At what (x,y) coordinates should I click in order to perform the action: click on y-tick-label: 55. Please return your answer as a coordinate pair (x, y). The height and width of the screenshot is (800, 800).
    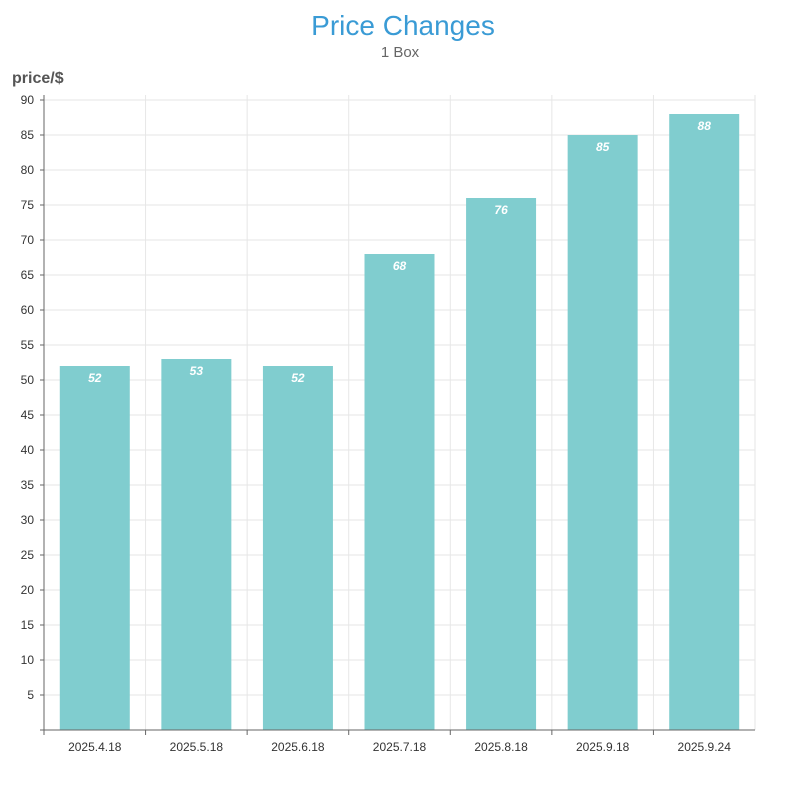
    Looking at the image, I should click on (28, 345).